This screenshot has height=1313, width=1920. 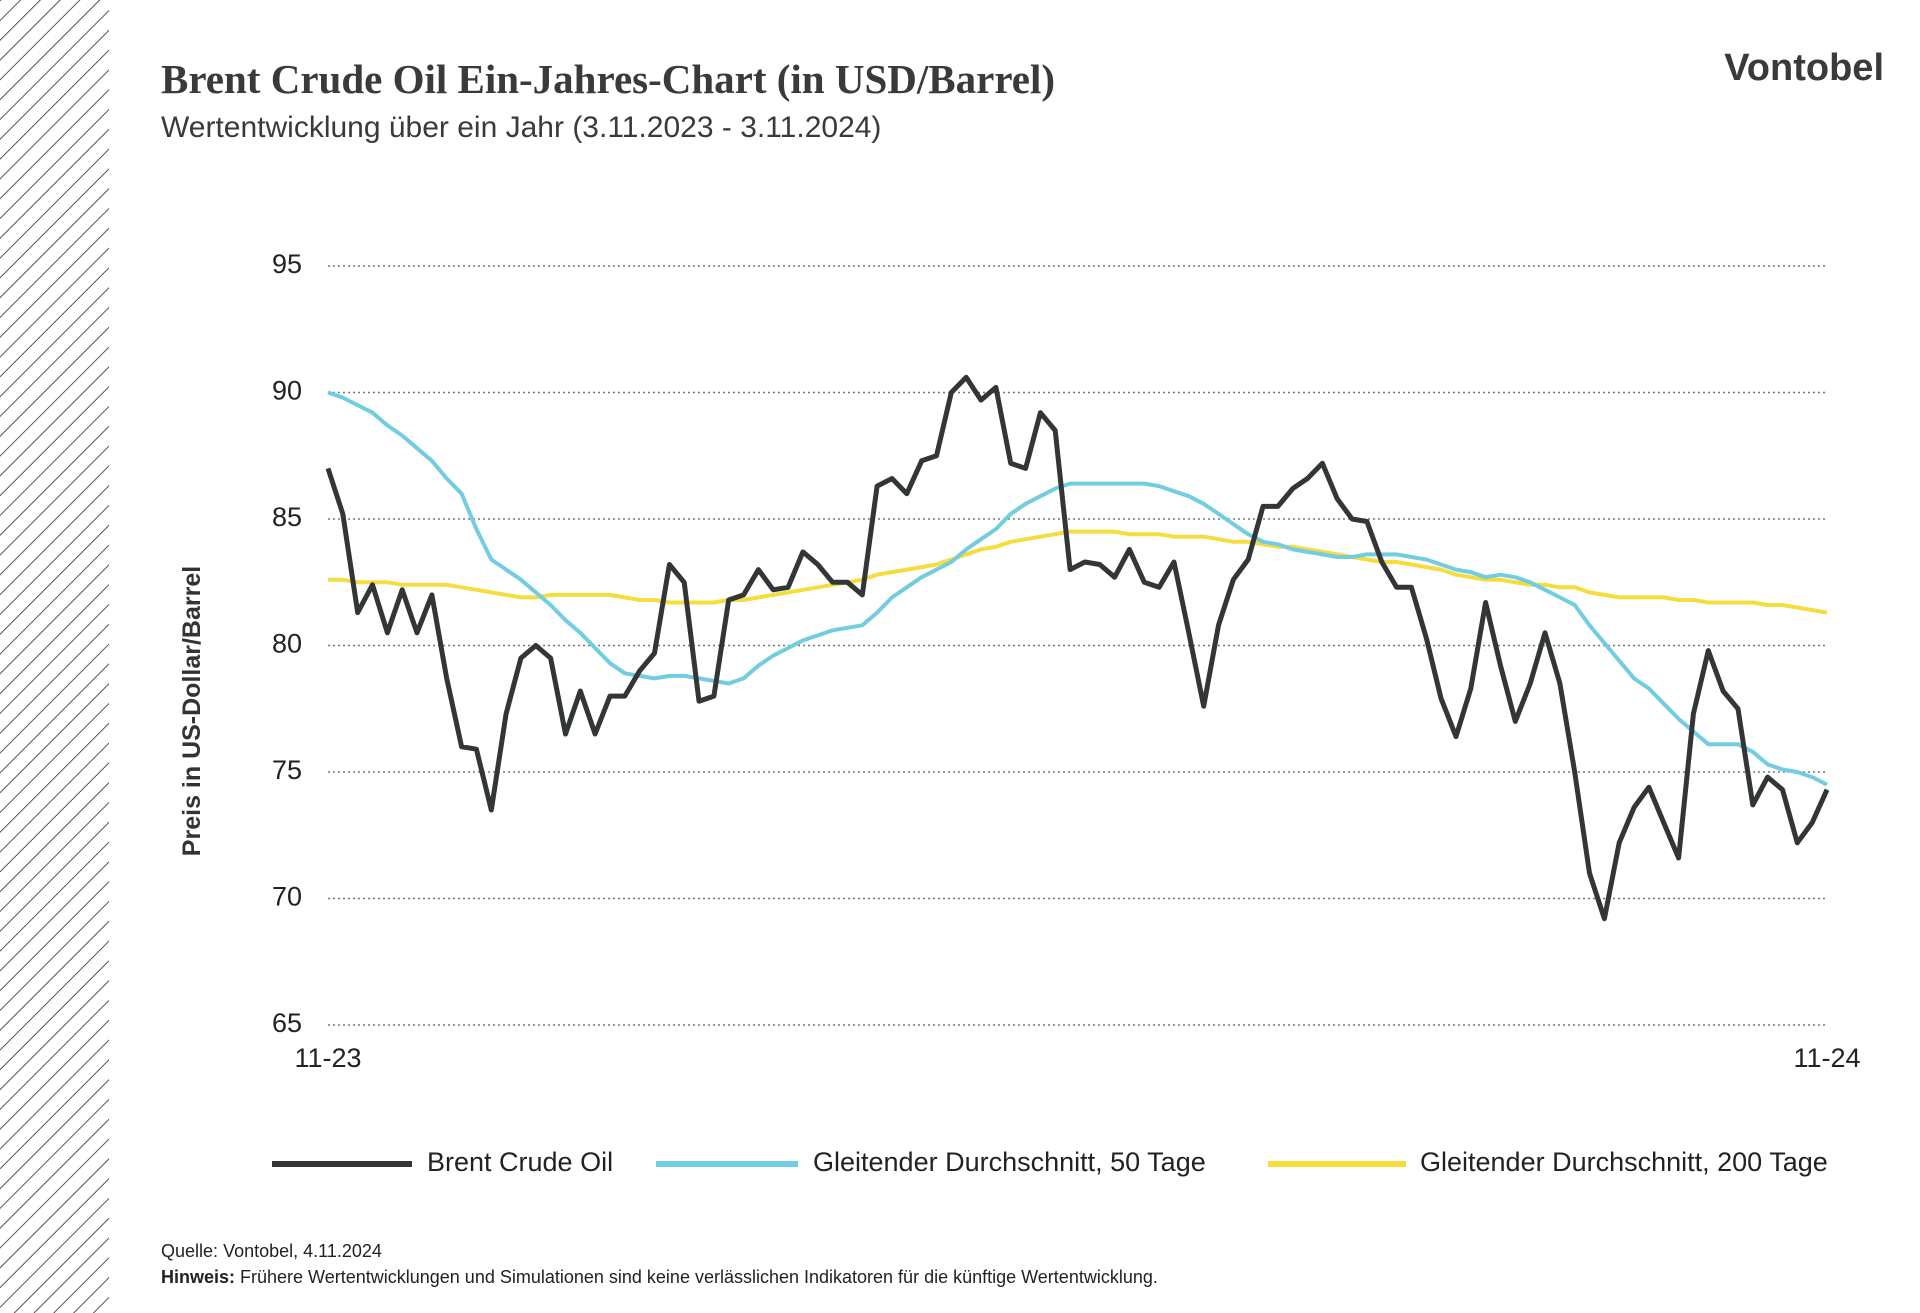 What do you see at coordinates (327, 1058) in the screenshot?
I see `x-tick-label: 11-23` at bounding box center [327, 1058].